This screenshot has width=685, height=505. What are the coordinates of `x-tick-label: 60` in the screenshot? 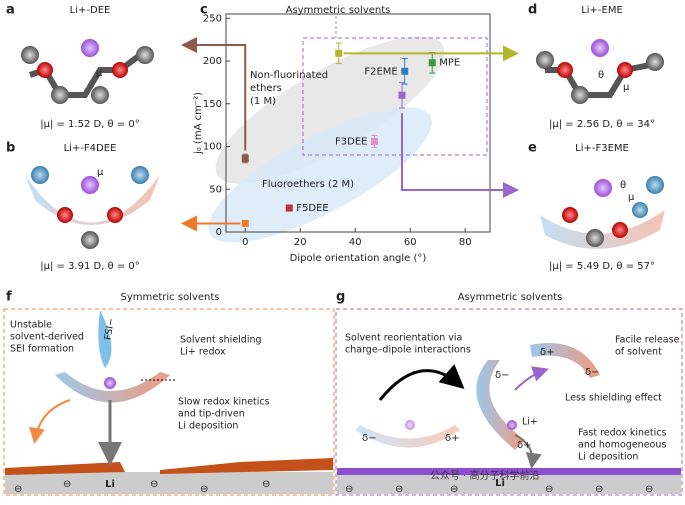 It's located at (410, 242).